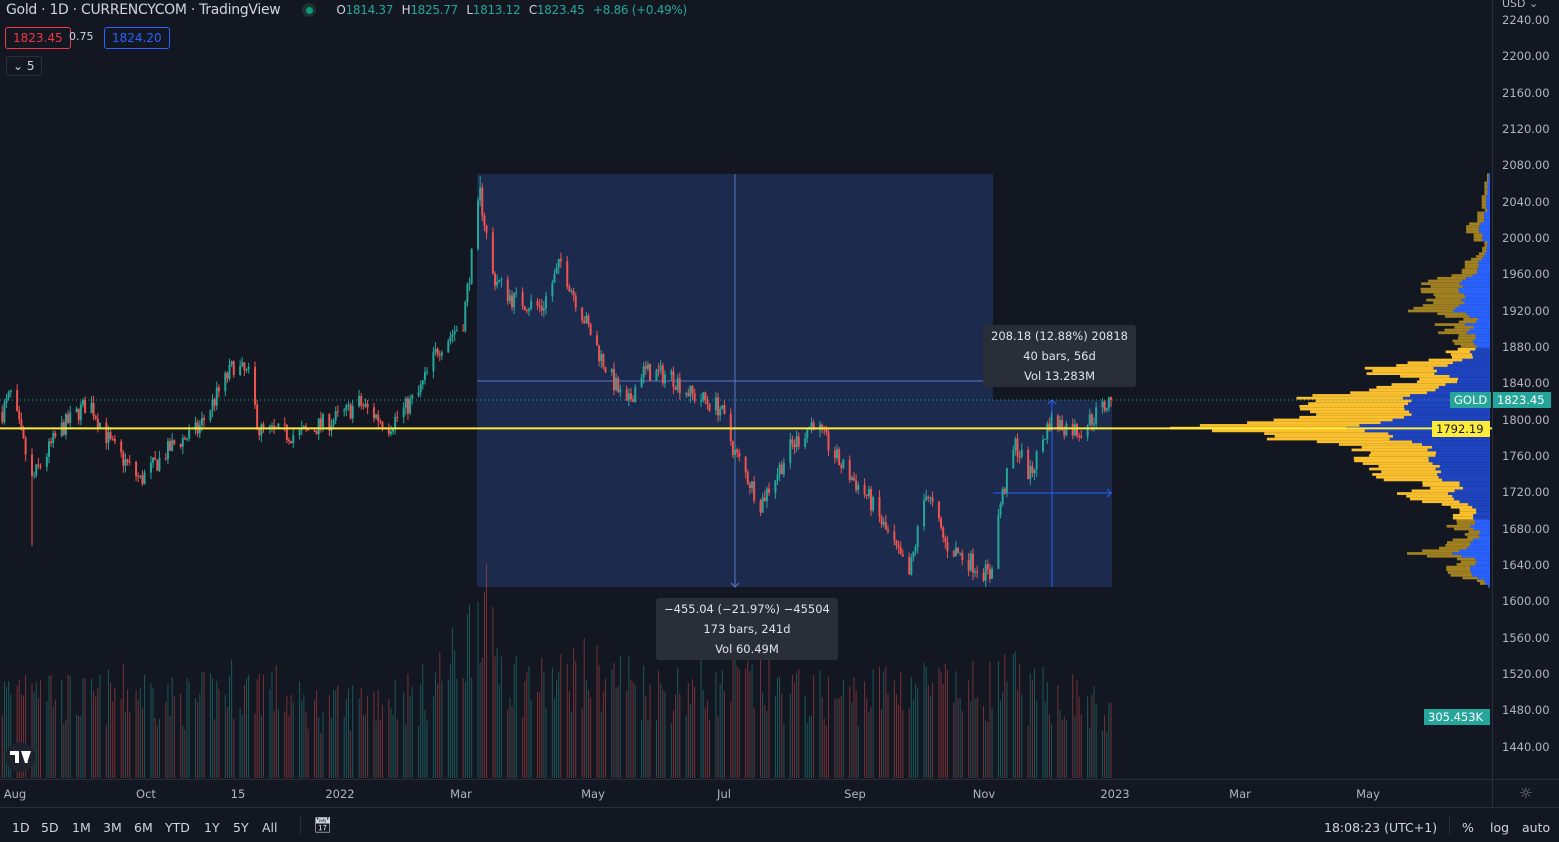  What do you see at coordinates (177, 827) in the screenshot?
I see `range-button-ytd: YTD` at bounding box center [177, 827].